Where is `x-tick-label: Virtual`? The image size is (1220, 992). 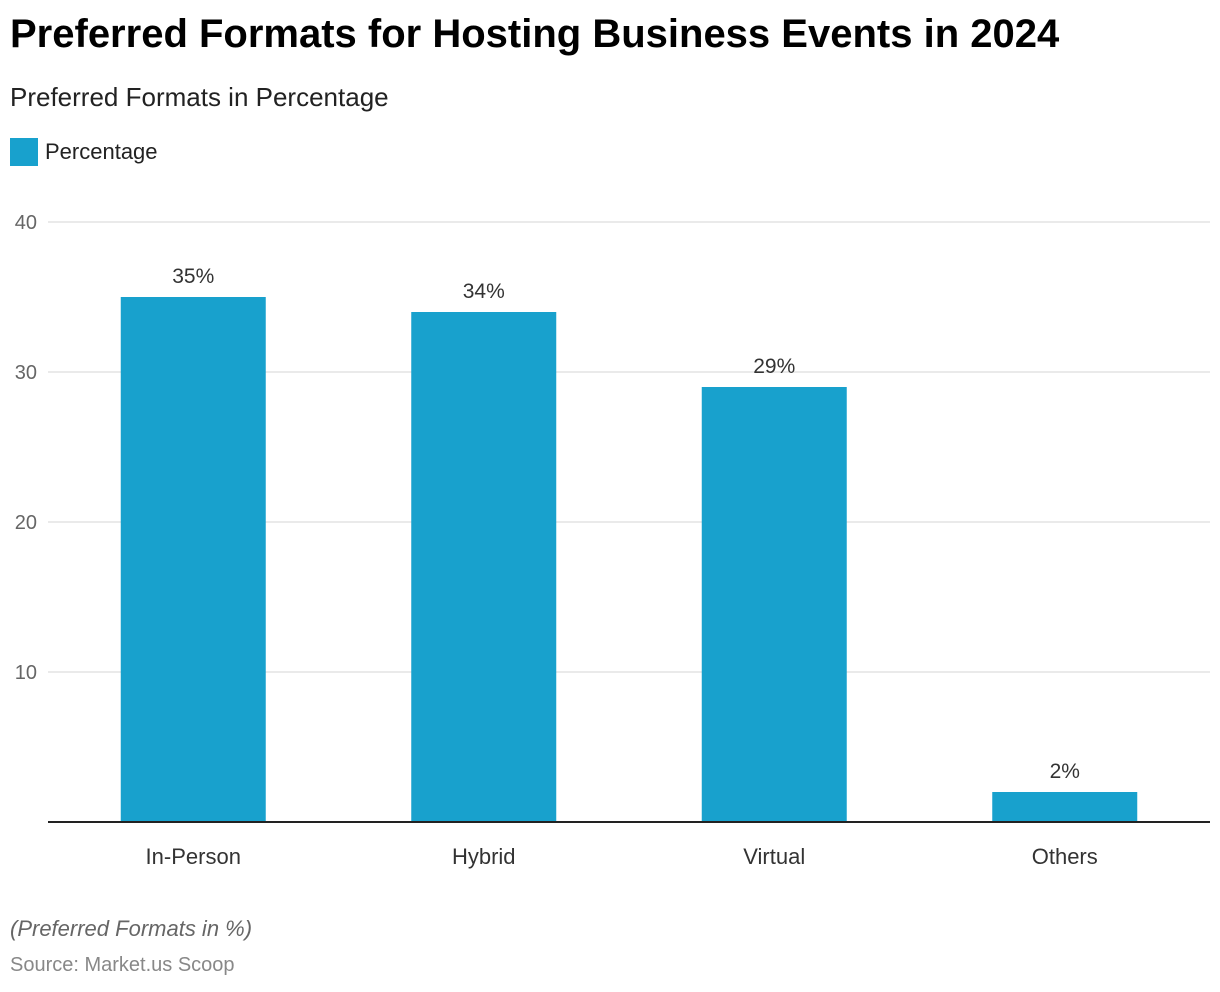
x-tick-label: Virtual is located at coordinates (774, 856).